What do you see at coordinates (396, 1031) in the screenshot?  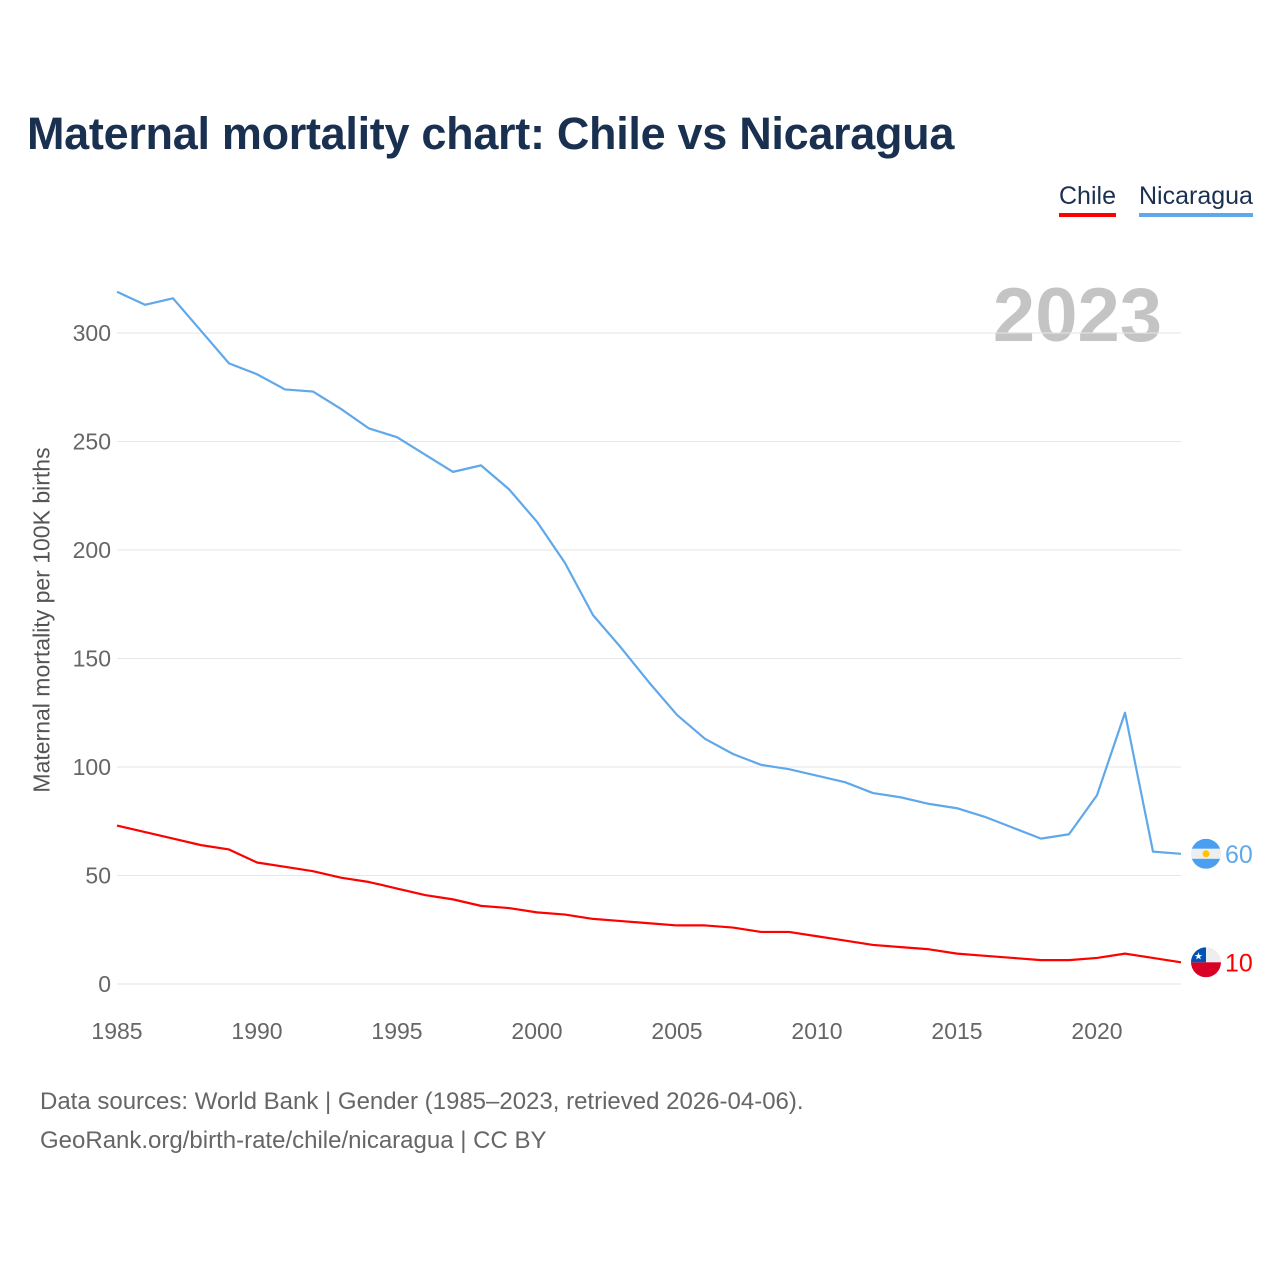 I see `x-tick-label: 1995` at bounding box center [396, 1031].